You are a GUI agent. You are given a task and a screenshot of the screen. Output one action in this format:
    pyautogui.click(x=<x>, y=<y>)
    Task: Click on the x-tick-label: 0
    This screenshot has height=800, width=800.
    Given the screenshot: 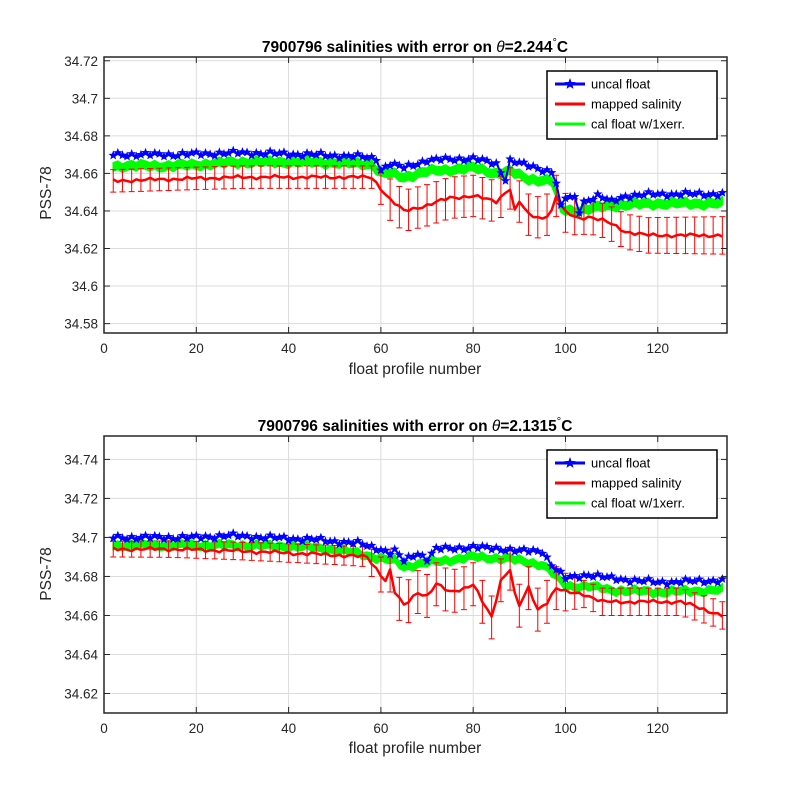 What is the action you would take?
    pyautogui.click(x=104, y=728)
    